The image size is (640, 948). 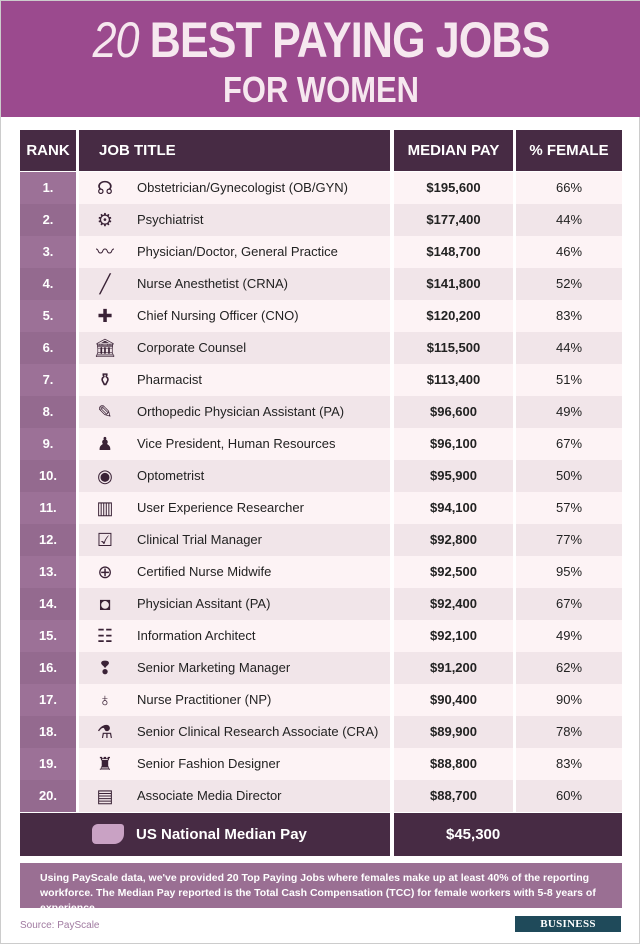 I want to click on heartbeat-icon: 〰, so click(x=105, y=252).